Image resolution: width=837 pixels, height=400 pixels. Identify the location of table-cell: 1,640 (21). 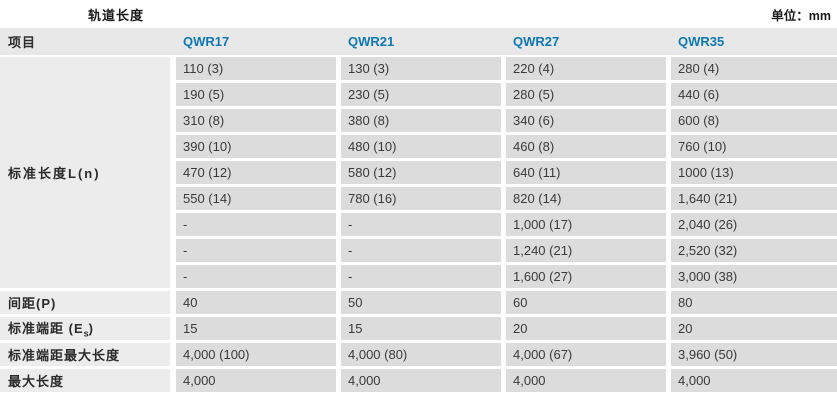
(754, 200).